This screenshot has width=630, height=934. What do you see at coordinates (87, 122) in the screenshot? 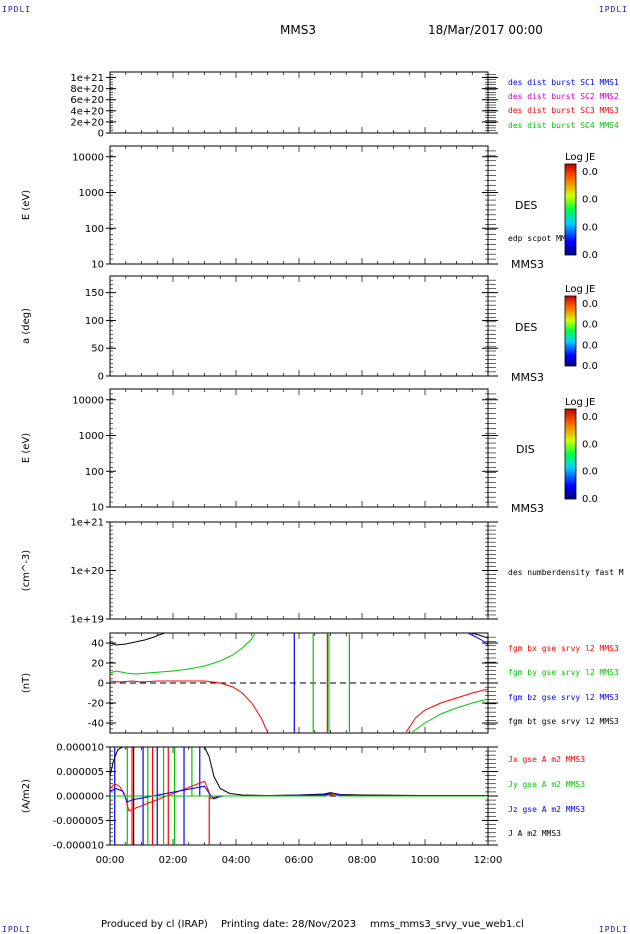
I see `y-tick-label: 2e+20` at bounding box center [87, 122].